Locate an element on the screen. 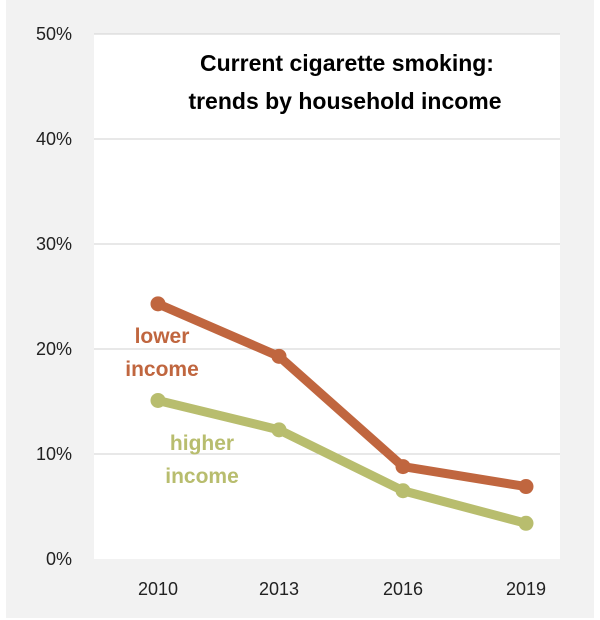  x-tick-label: 2010 is located at coordinates (158, 589).